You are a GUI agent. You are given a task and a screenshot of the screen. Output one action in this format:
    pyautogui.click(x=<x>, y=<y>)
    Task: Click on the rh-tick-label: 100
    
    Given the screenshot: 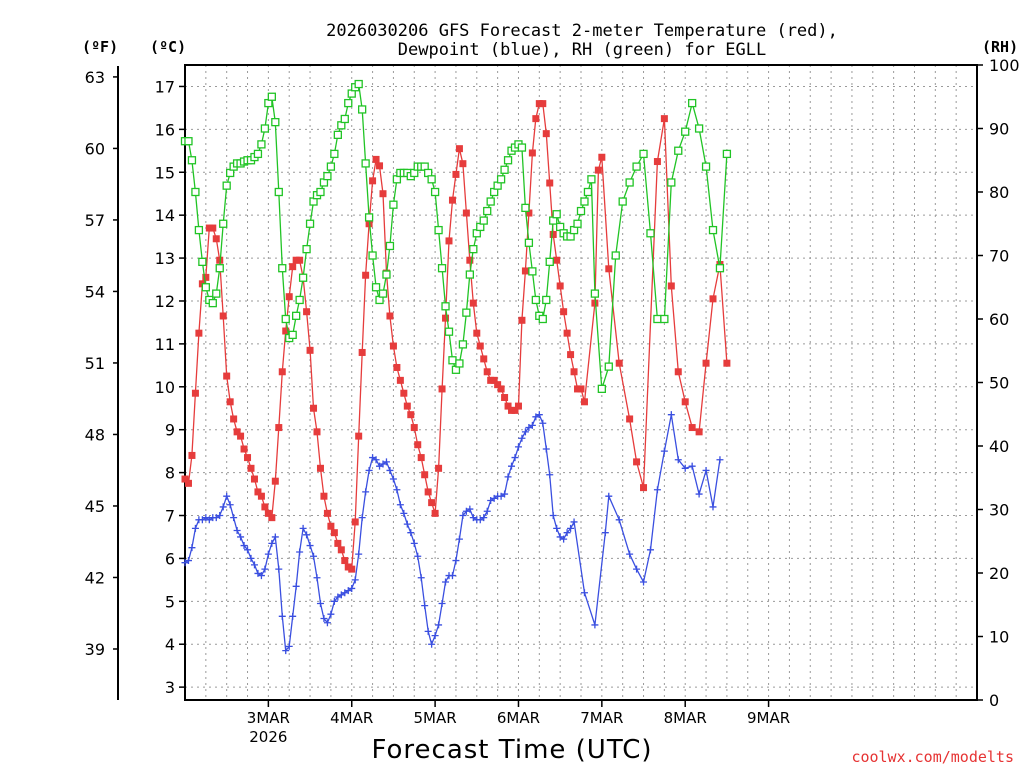 What is the action you would take?
    pyautogui.click(x=1004, y=65)
    